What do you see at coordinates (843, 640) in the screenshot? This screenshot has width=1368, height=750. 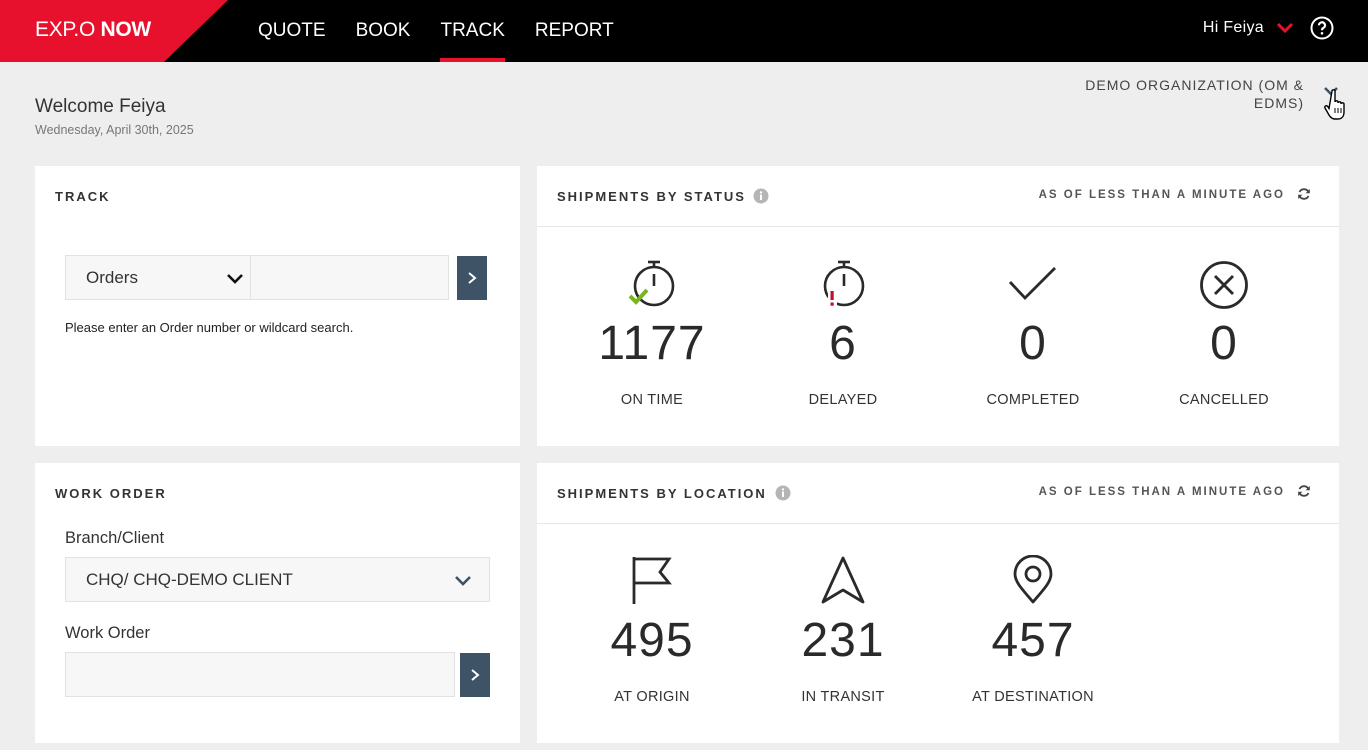 I see `in-transit-count: 231` at bounding box center [843, 640].